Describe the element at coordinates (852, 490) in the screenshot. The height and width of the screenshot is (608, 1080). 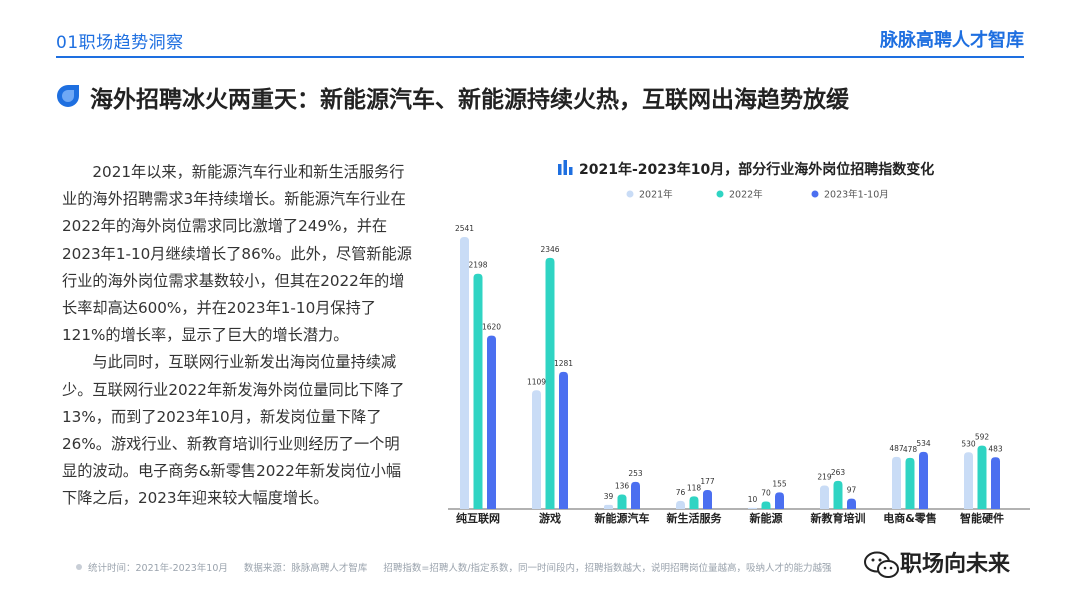
I see `bar-value-label: 97` at that location.